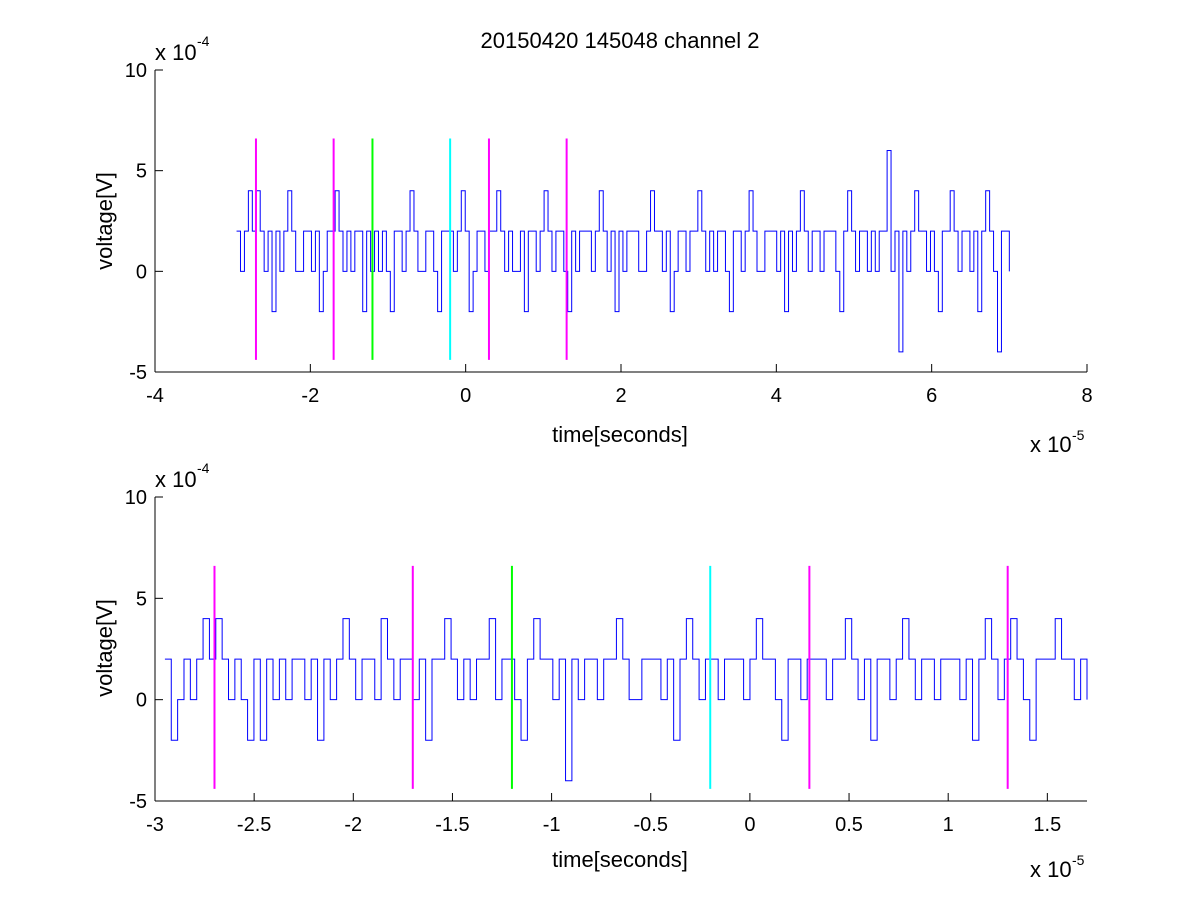  I want to click on top-x-tick-label: 6, so click(931, 396).